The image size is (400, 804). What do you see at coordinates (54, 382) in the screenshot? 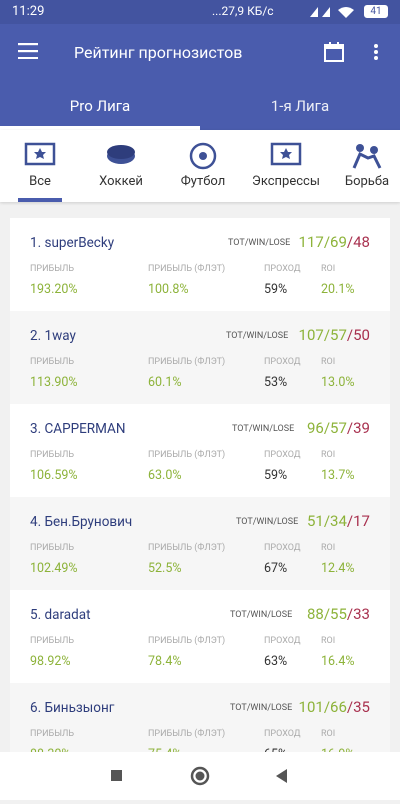
I see `profit-value: 113.90%` at bounding box center [54, 382].